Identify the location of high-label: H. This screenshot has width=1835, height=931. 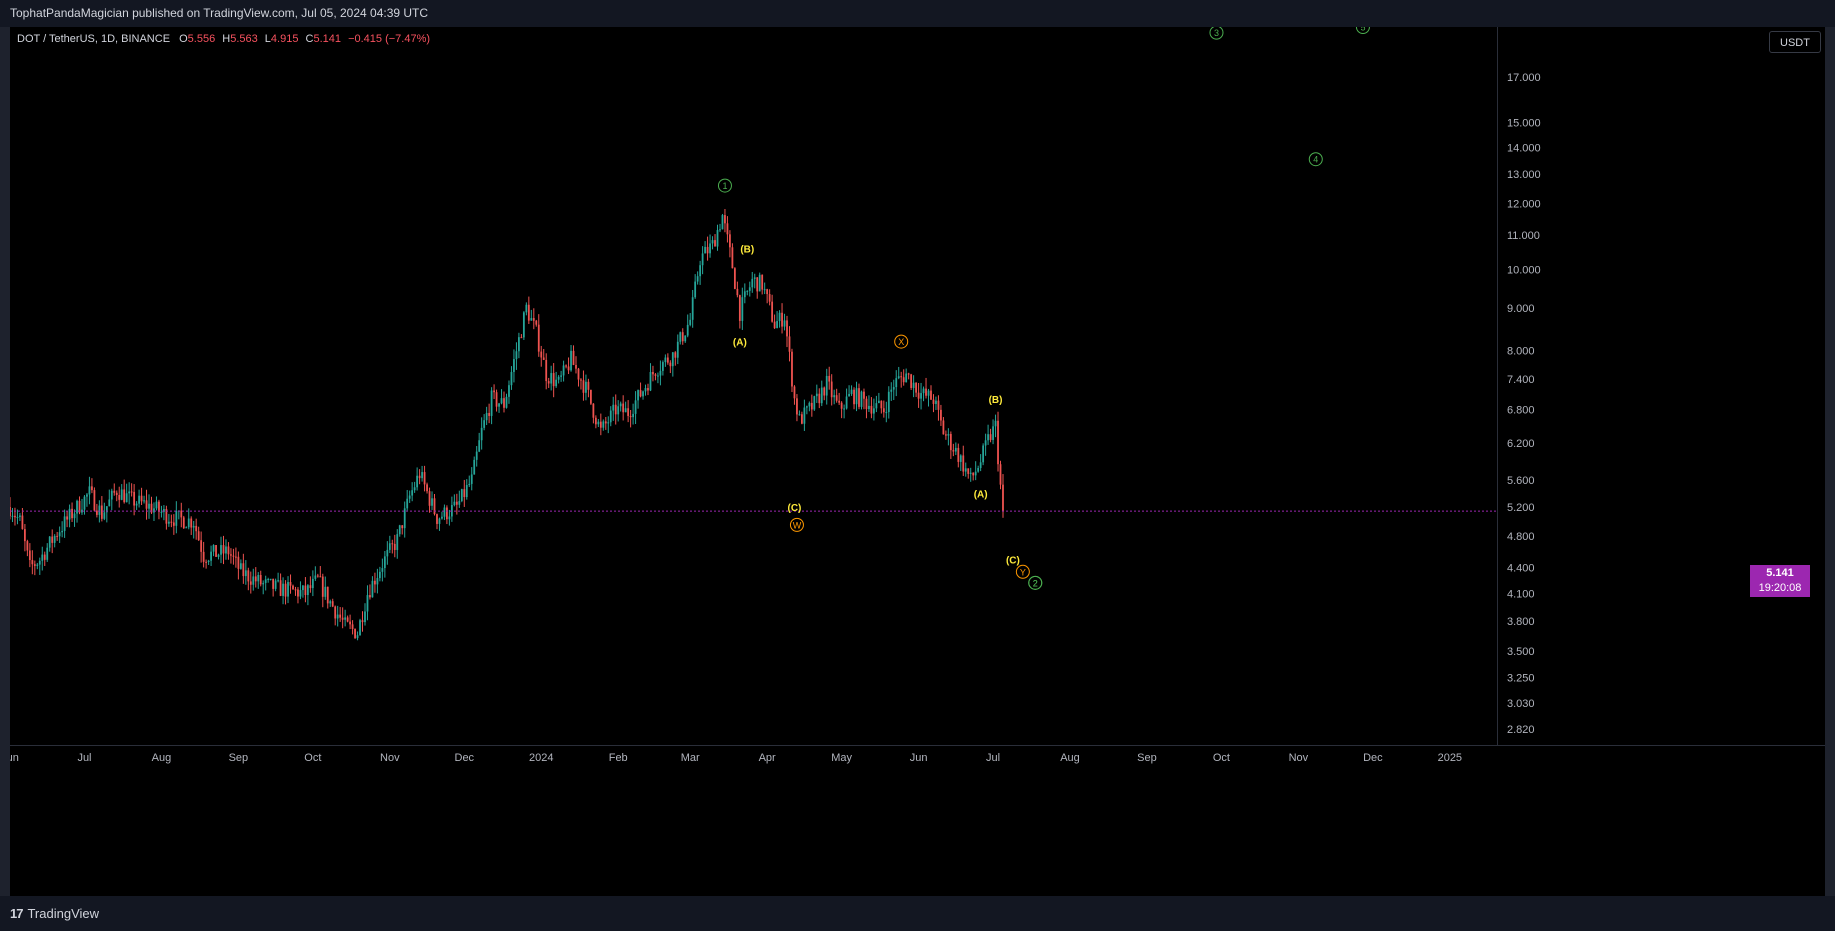
(226, 39).